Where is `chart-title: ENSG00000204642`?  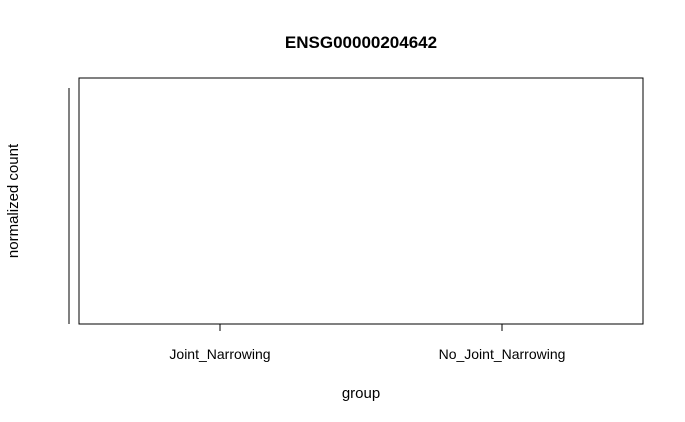
chart-title: ENSG00000204642 is located at coordinates (361, 42).